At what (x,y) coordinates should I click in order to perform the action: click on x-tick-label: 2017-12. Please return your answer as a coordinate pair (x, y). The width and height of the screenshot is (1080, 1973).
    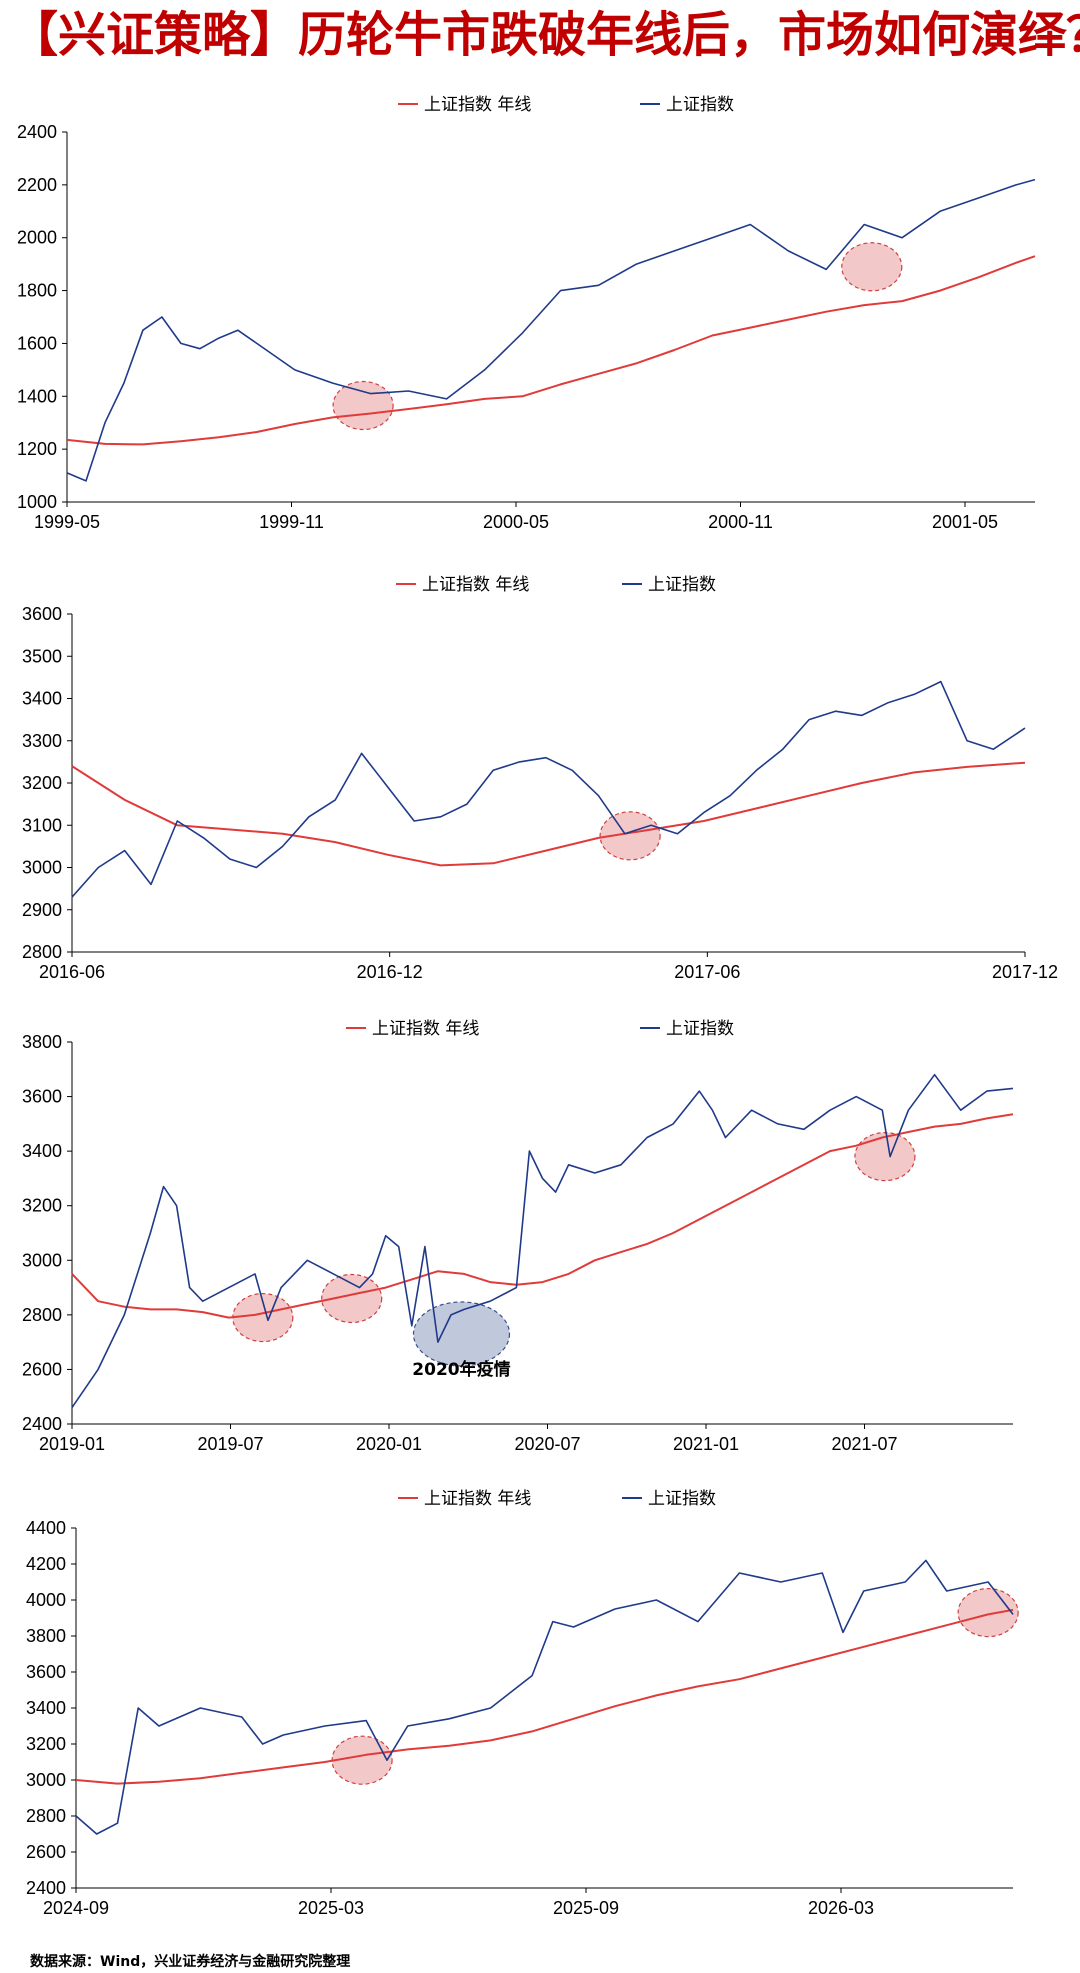
    Looking at the image, I should click on (1025, 972).